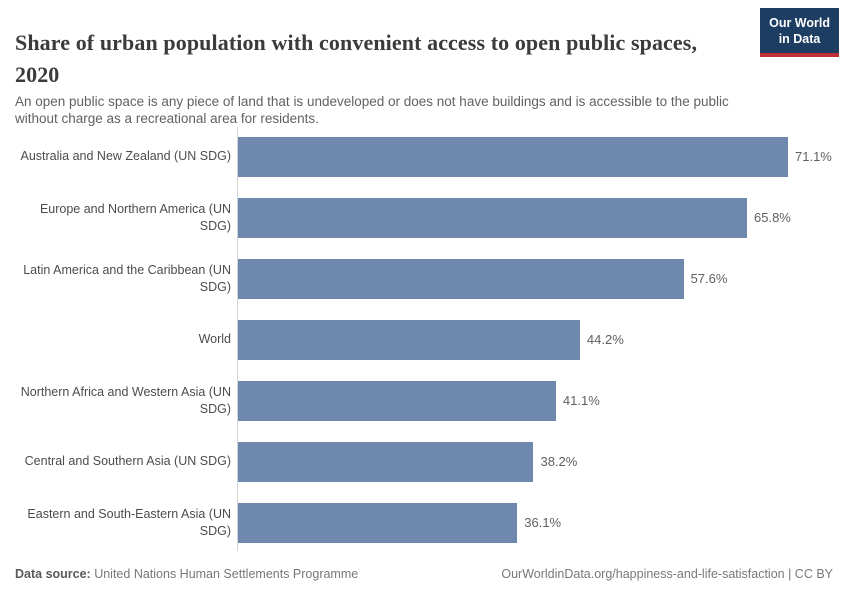  I want to click on value-label: 71.1%, so click(813, 156).